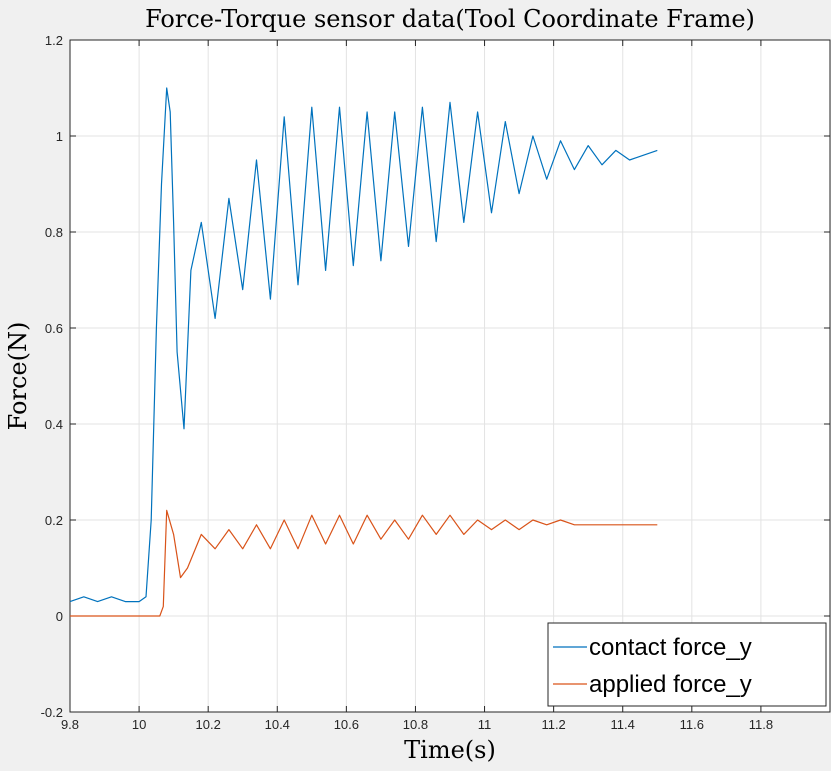  What do you see at coordinates (59, 136) in the screenshot?
I see `y-tick-label: 1` at bounding box center [59, 136].